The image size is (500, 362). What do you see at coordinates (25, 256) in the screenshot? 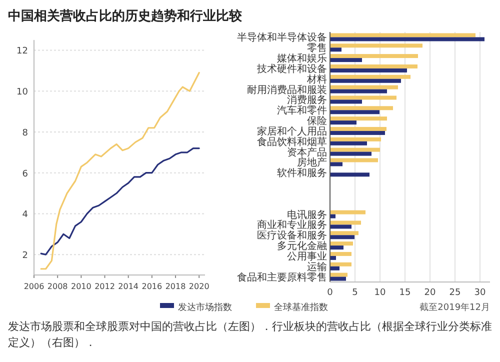
I see `y-tick-label: 2` at bounding box center [25, 256].